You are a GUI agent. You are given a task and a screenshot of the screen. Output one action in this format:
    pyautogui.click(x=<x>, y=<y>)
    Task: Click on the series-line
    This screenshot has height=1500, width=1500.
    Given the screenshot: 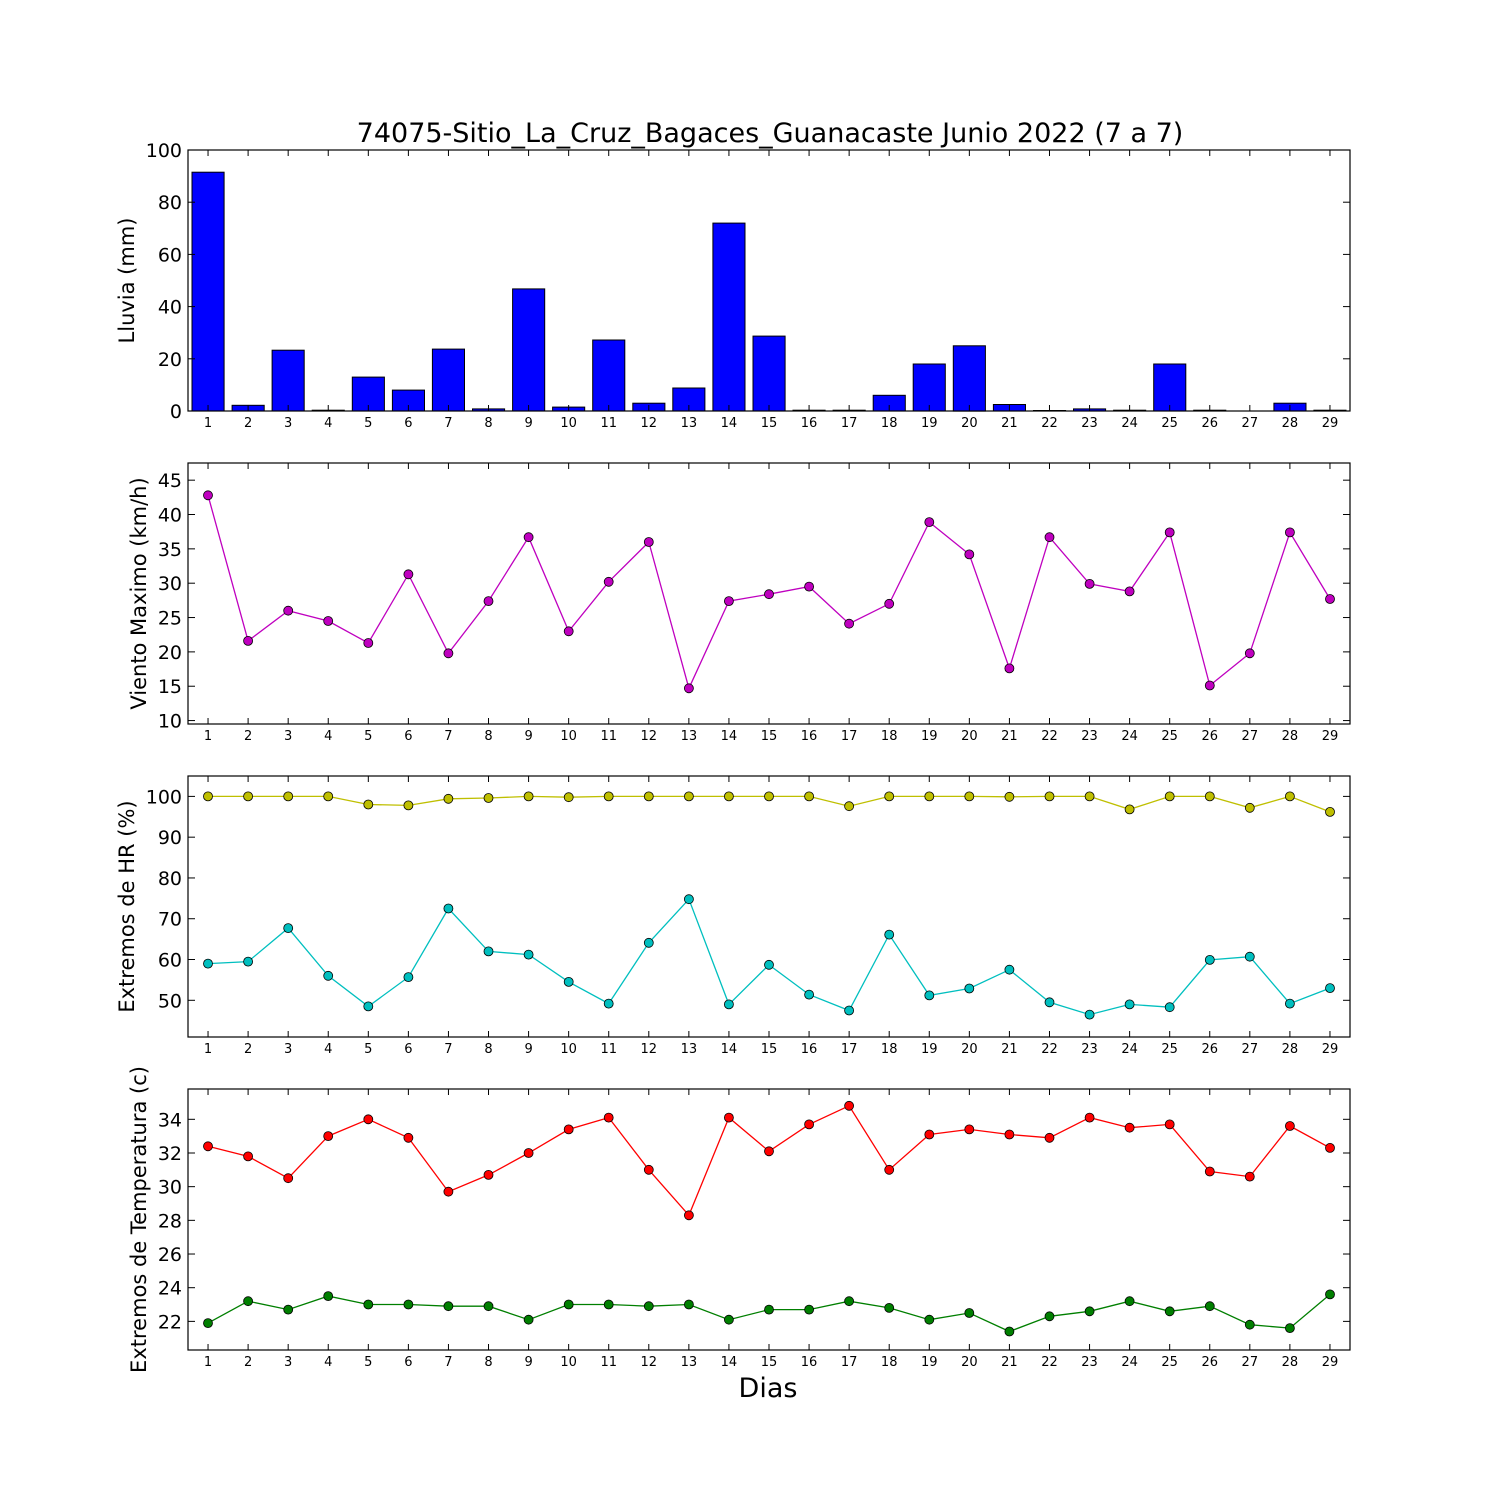 What is the action you would take?
    pyautogui.click(x=769, y=1160)
    